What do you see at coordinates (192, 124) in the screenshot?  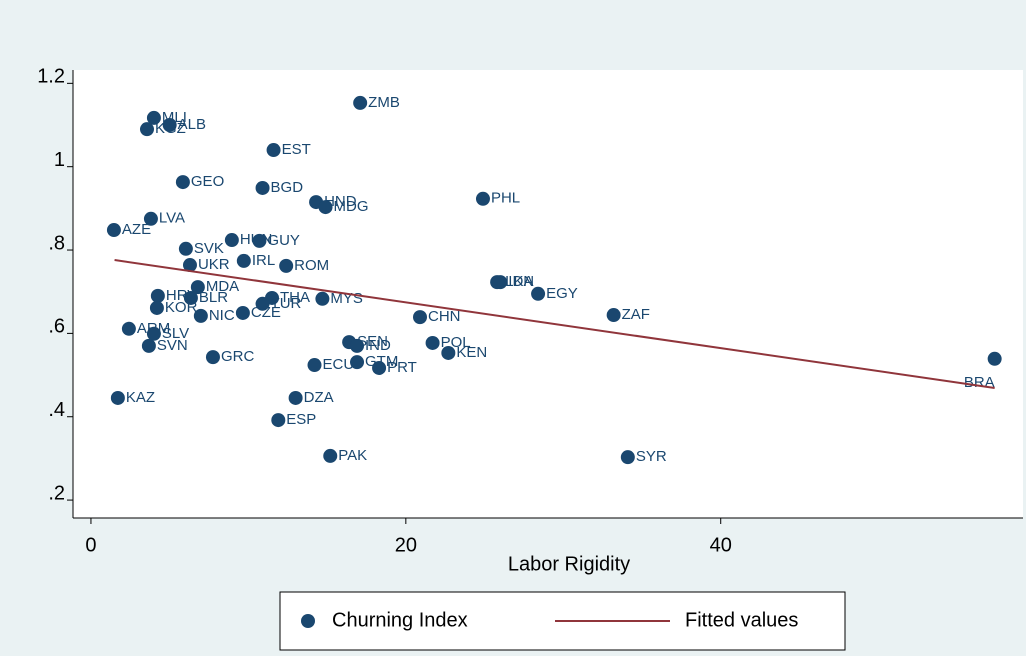 I see `point-label: ALB` at bounding box center [192, 124].